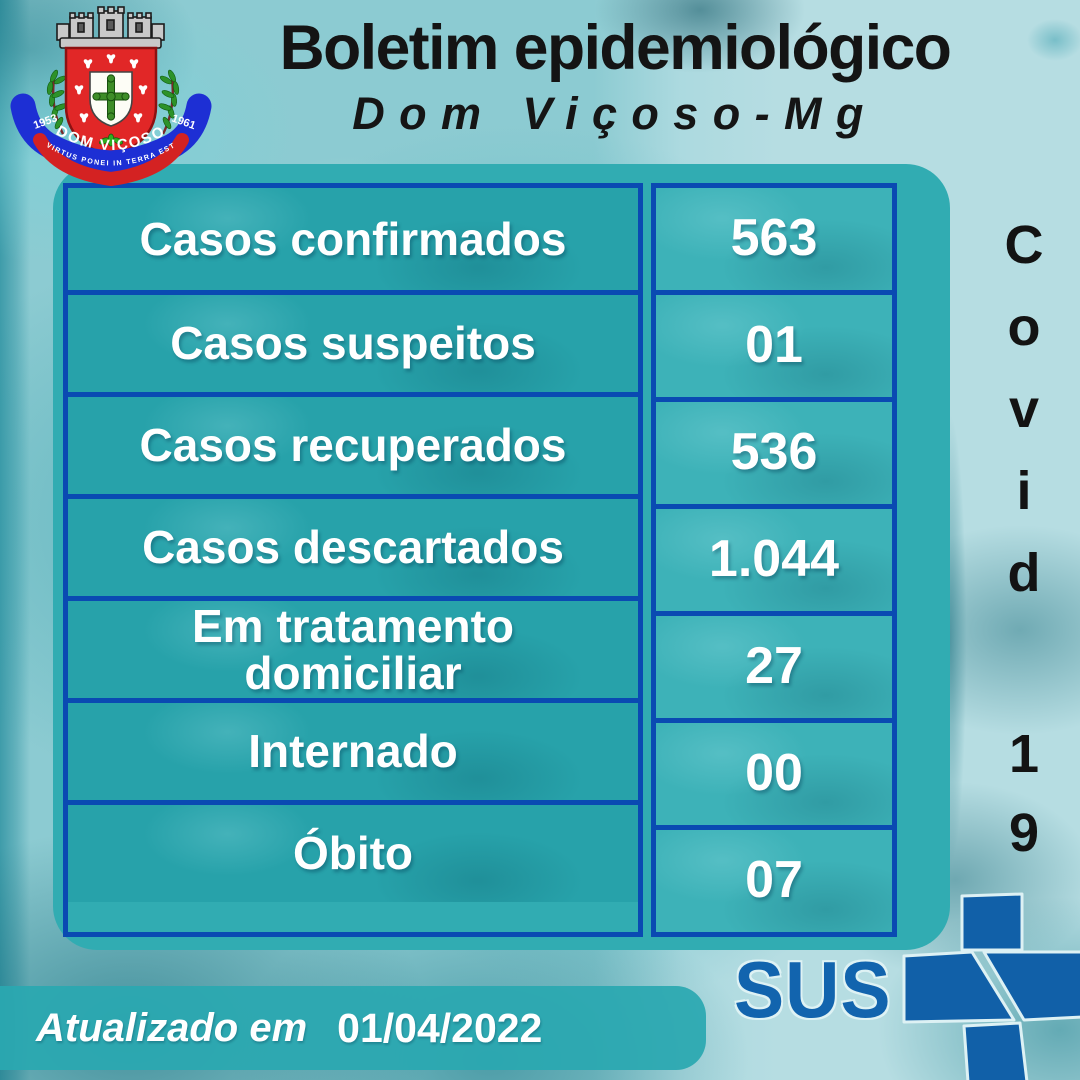 Image resolution: width=1080 pixels, height=1080 pixels. I want to click on updated-label: Atualizado em, so click(172, 1027).